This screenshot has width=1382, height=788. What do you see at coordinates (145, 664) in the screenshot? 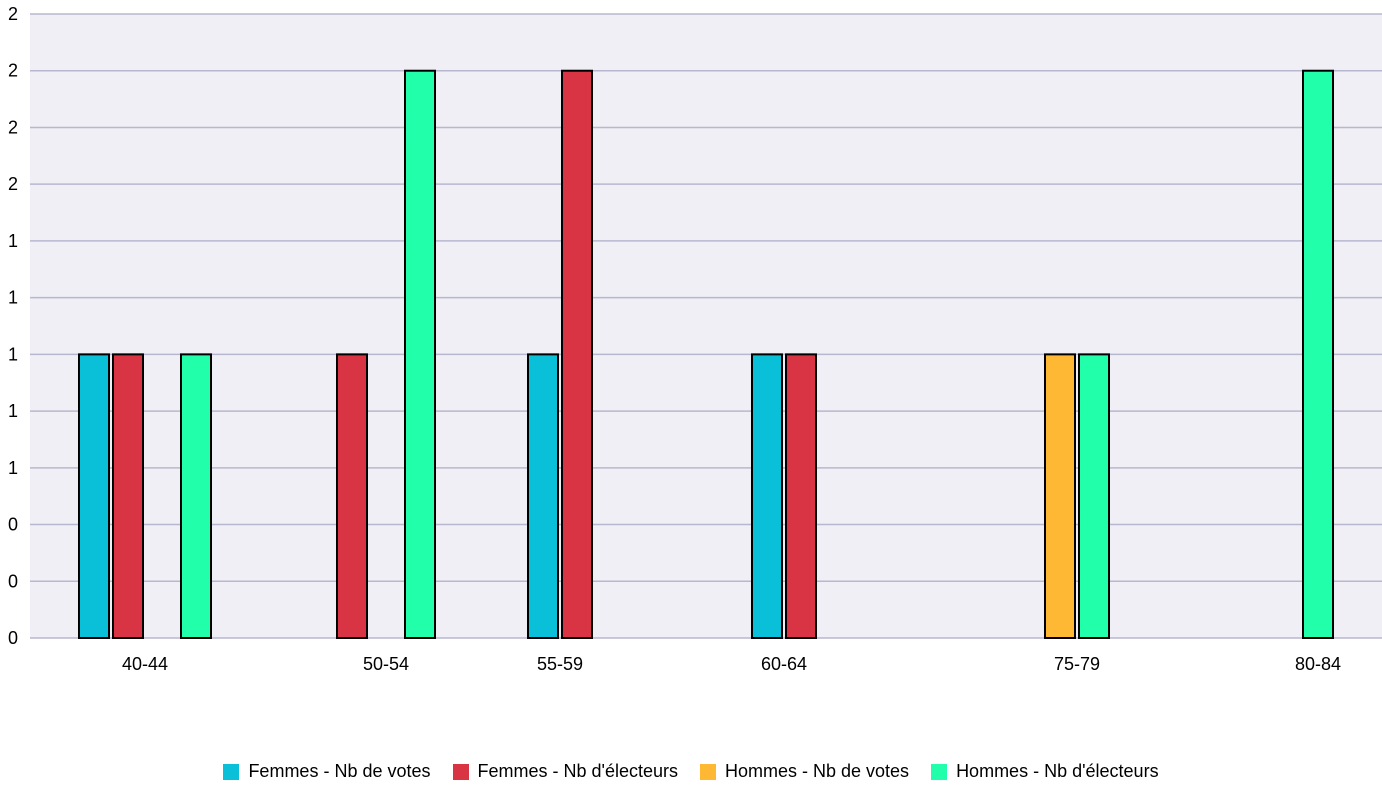
I see `x-tick-label: 40-44` at bounding box center [145, 664].